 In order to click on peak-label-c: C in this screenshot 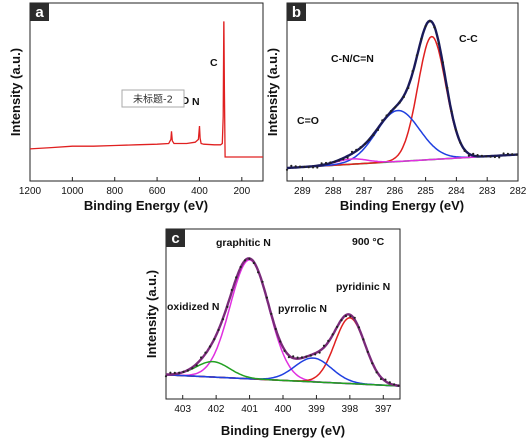, I will do `click(214, 63)`.